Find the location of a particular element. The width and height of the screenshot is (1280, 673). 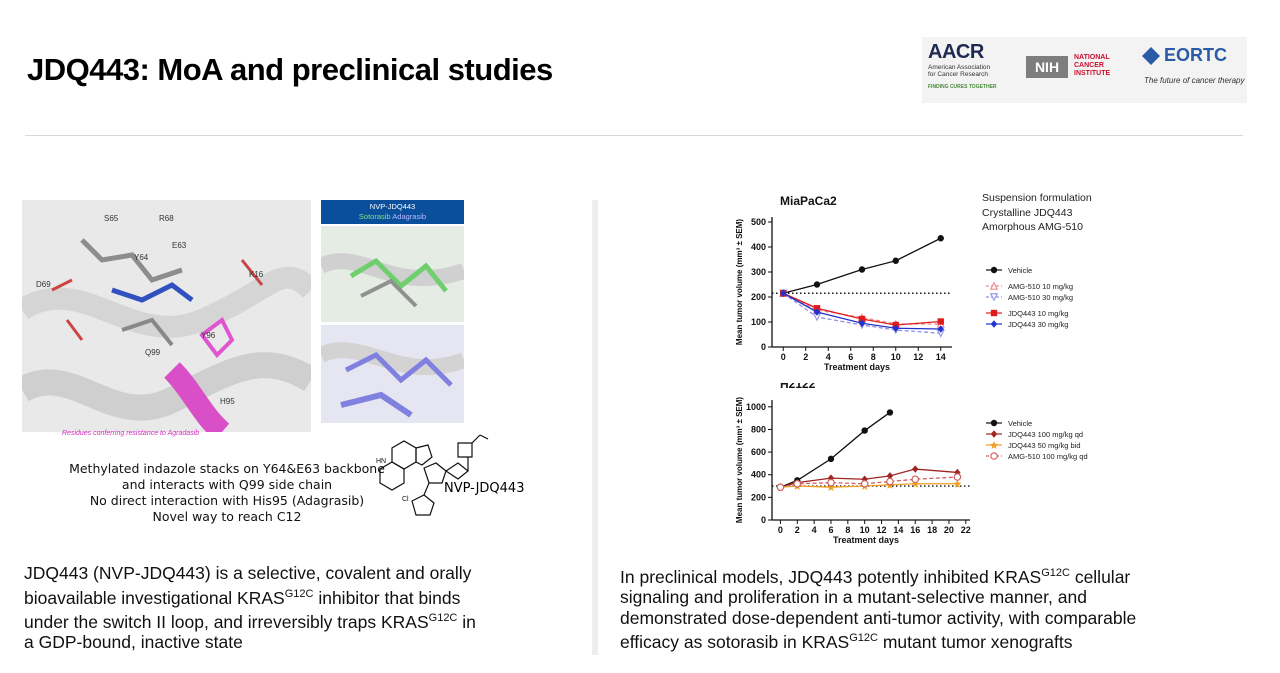

y-tick-label: 100 is located at coordinates (758, 322).